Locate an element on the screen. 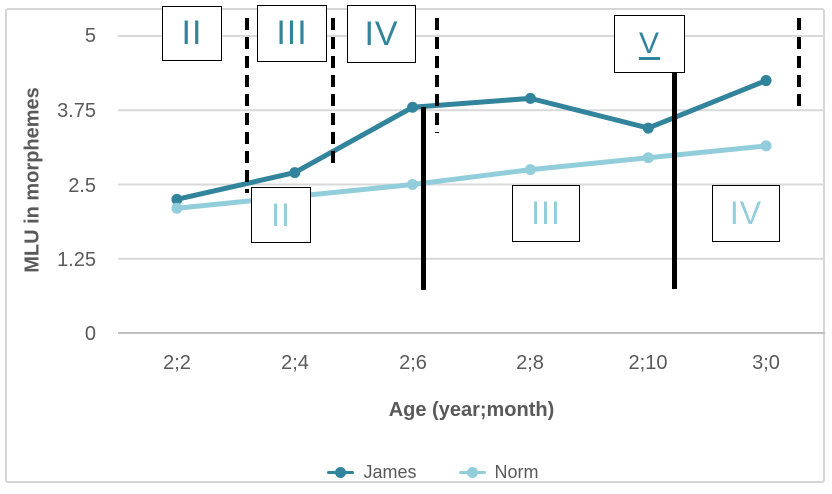 The height and width of the screenshot is (494, 832). james-stage-label: II is located at coordinates (192, 33).